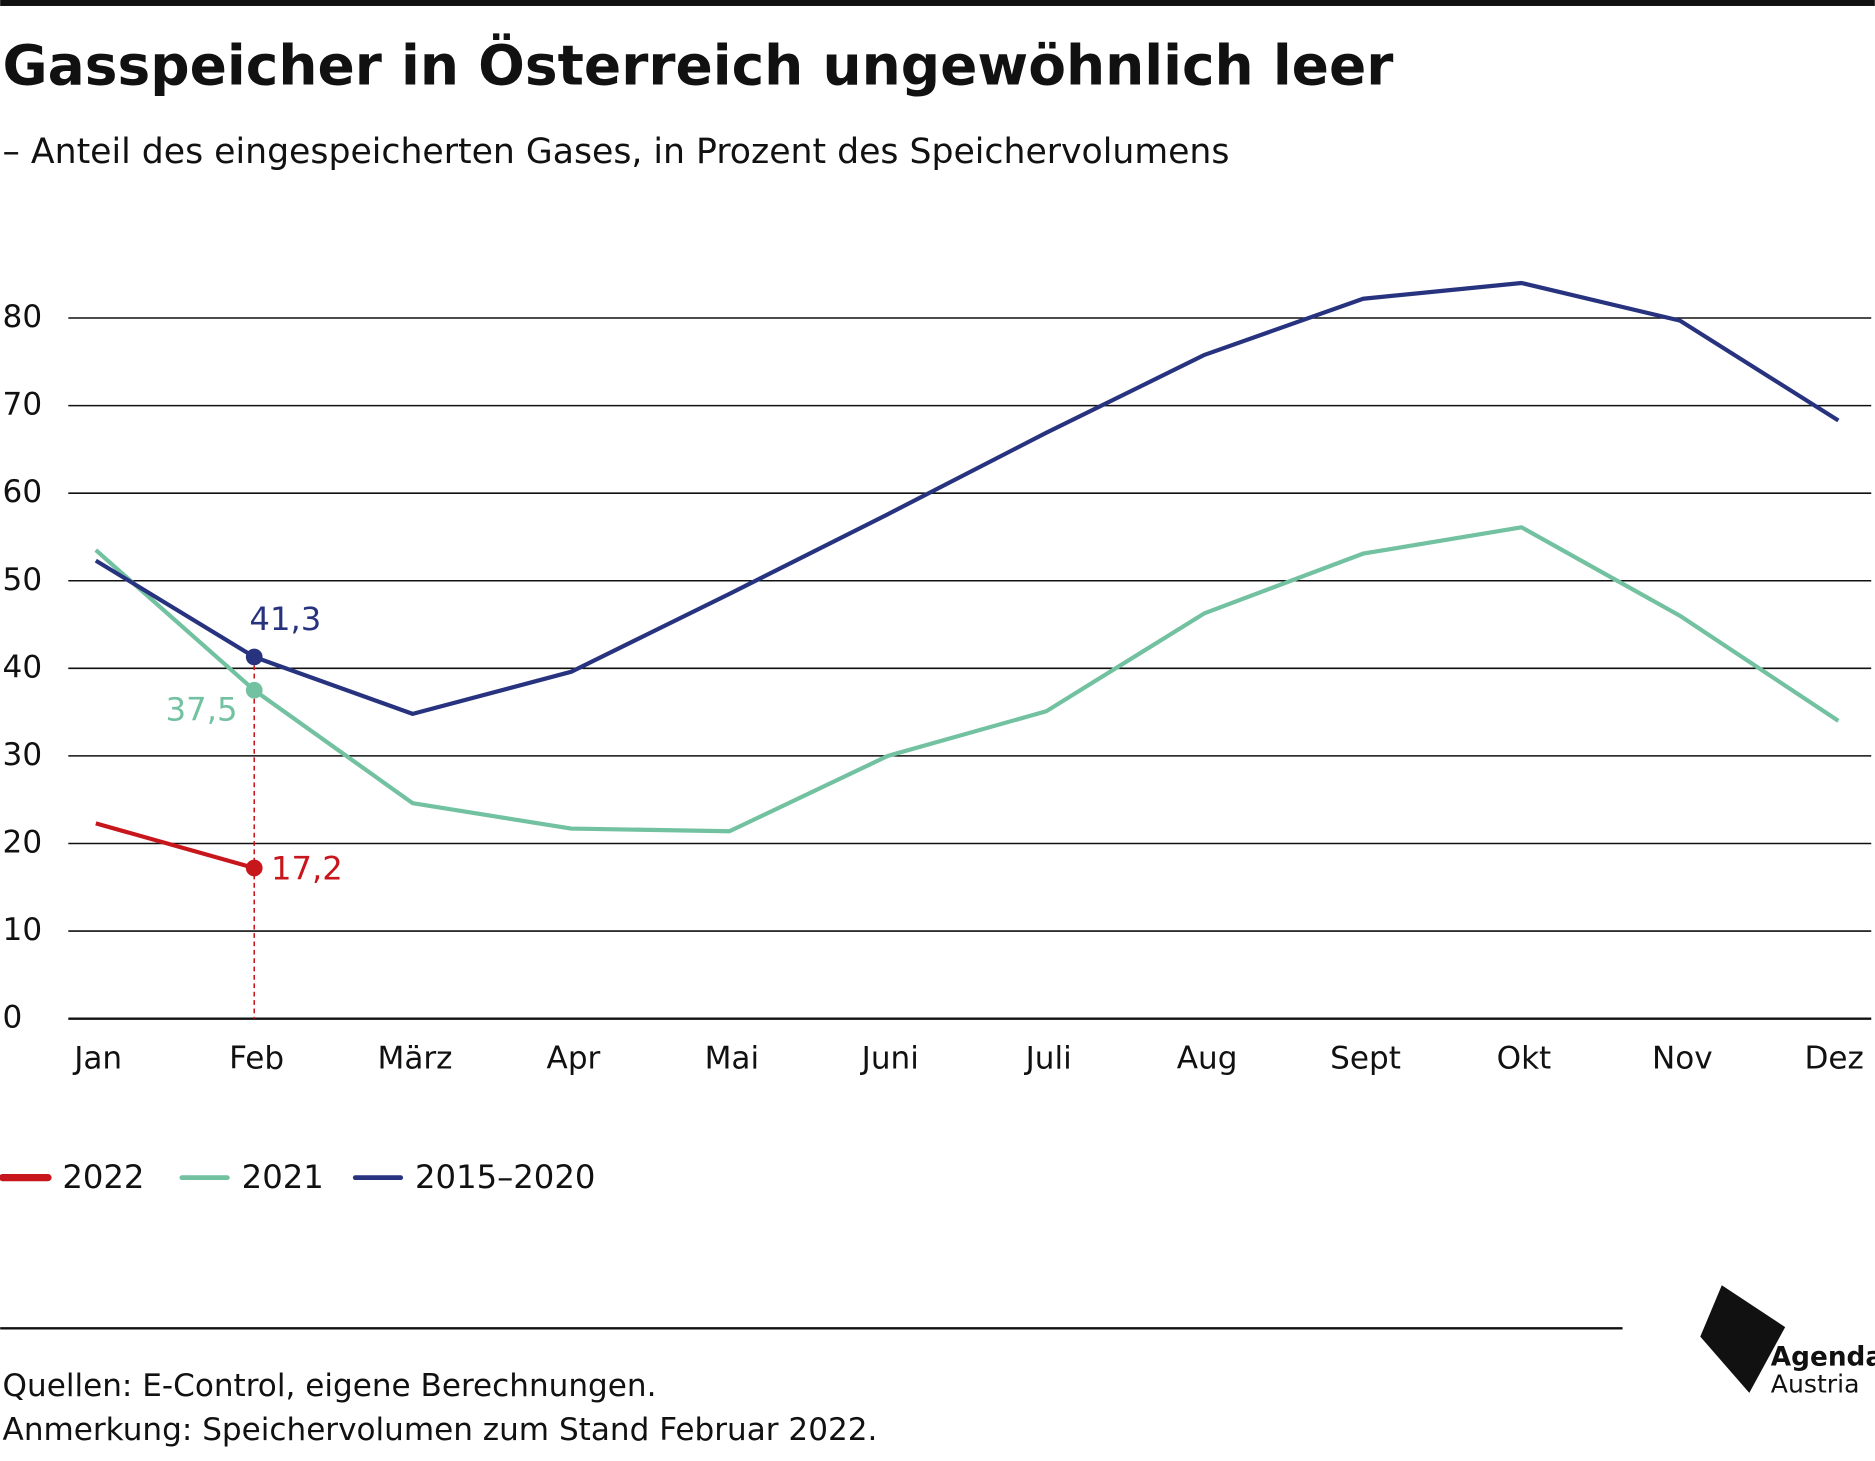 The image size is (1875, 1461). Describe the element at coordinates (574, 1058) in the screenshot. I see `x-tick-label: Apr` at that location.